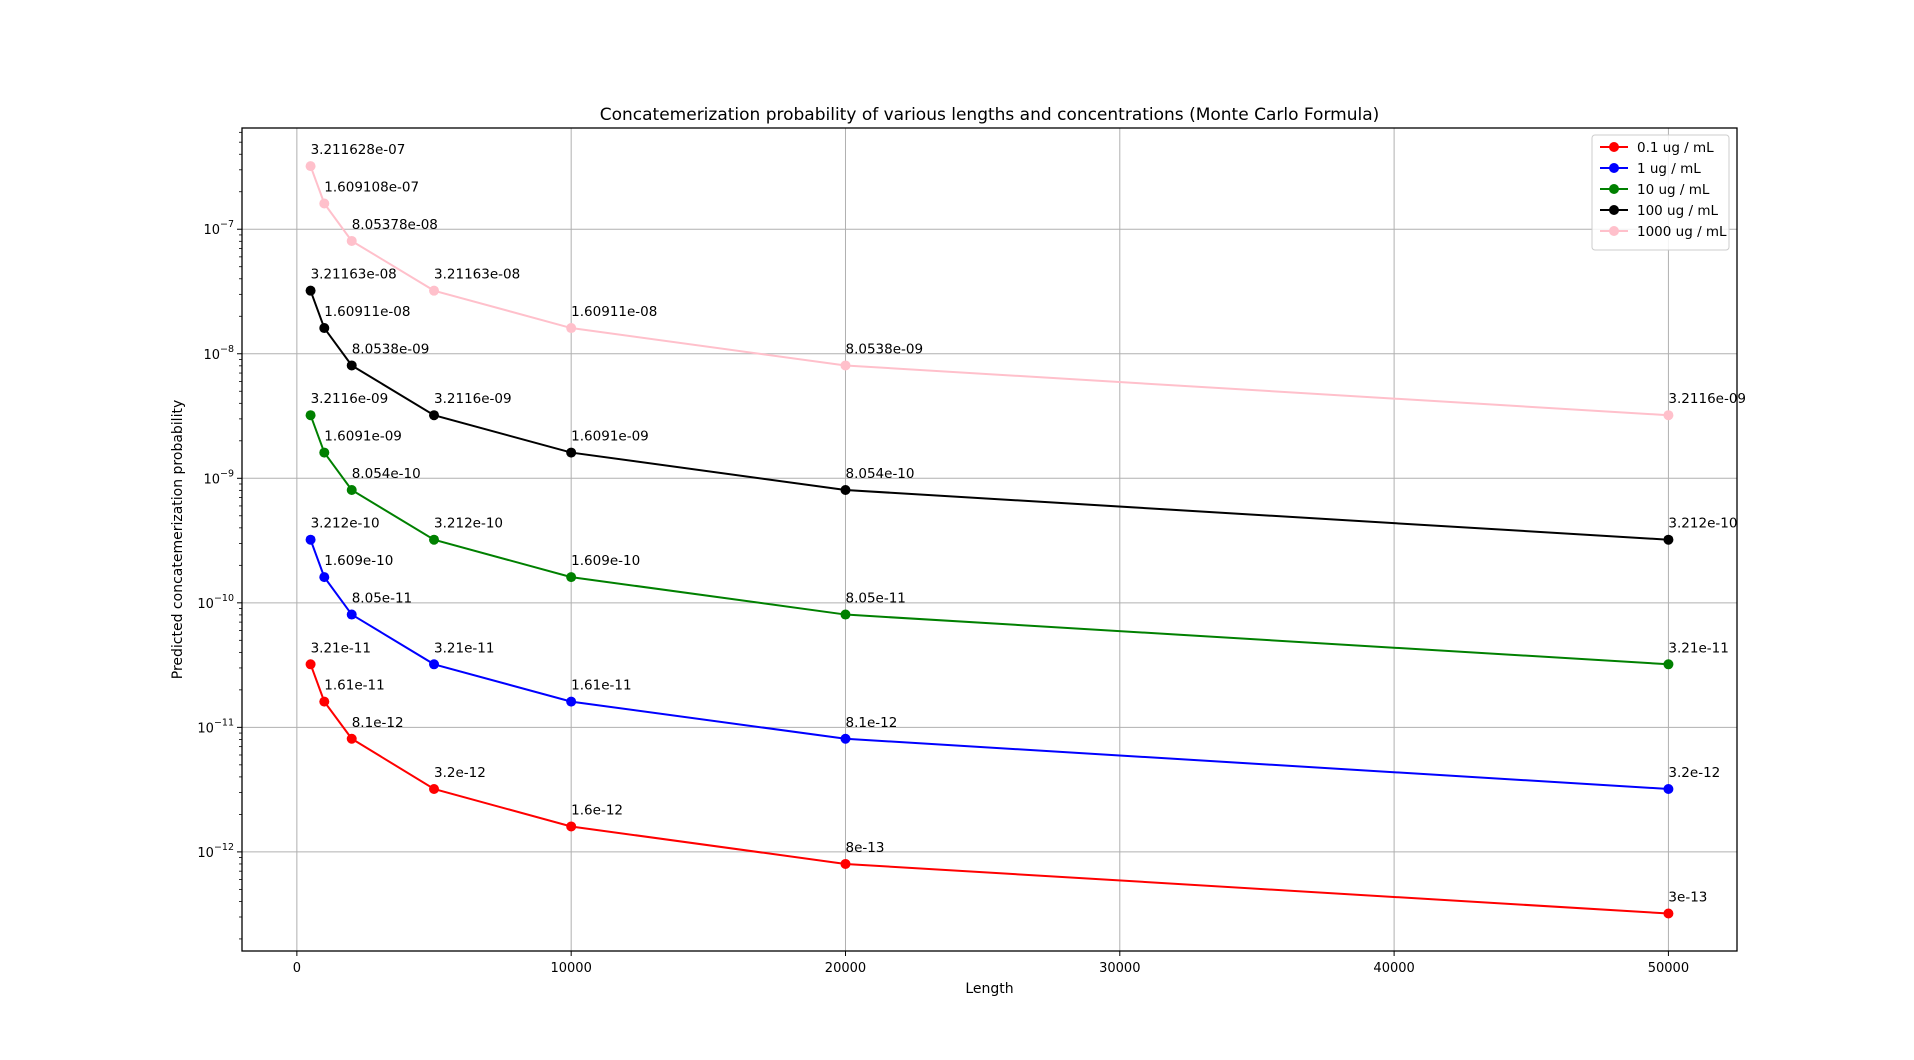 This screenshot has height=1060, width=1914. What do you see at coordinates (358, 150) in the screenshot?
I see `data-label: 3.211628e-07` at bounding box center [358, 150].